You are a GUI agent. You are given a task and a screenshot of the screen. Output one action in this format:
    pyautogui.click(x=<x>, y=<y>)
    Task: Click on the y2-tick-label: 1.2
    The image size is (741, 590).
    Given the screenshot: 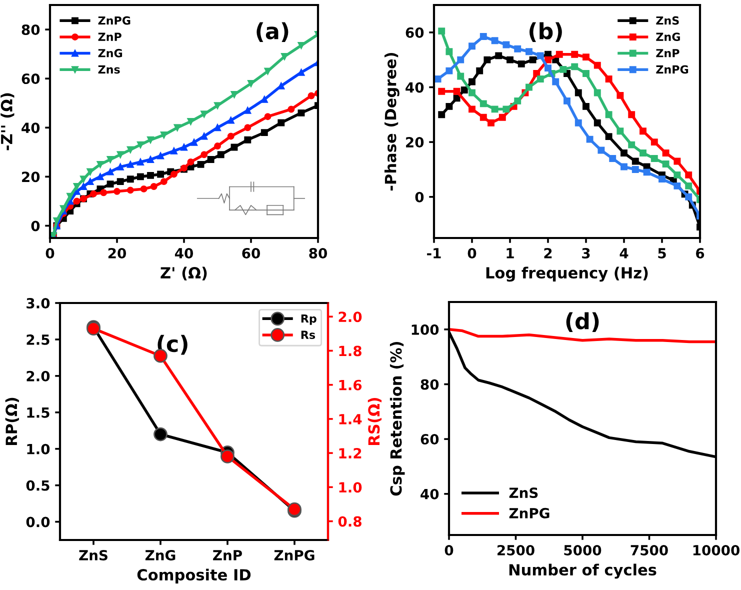 What is the action you would take?
    pyautogui.click(x=350, y=453)
    